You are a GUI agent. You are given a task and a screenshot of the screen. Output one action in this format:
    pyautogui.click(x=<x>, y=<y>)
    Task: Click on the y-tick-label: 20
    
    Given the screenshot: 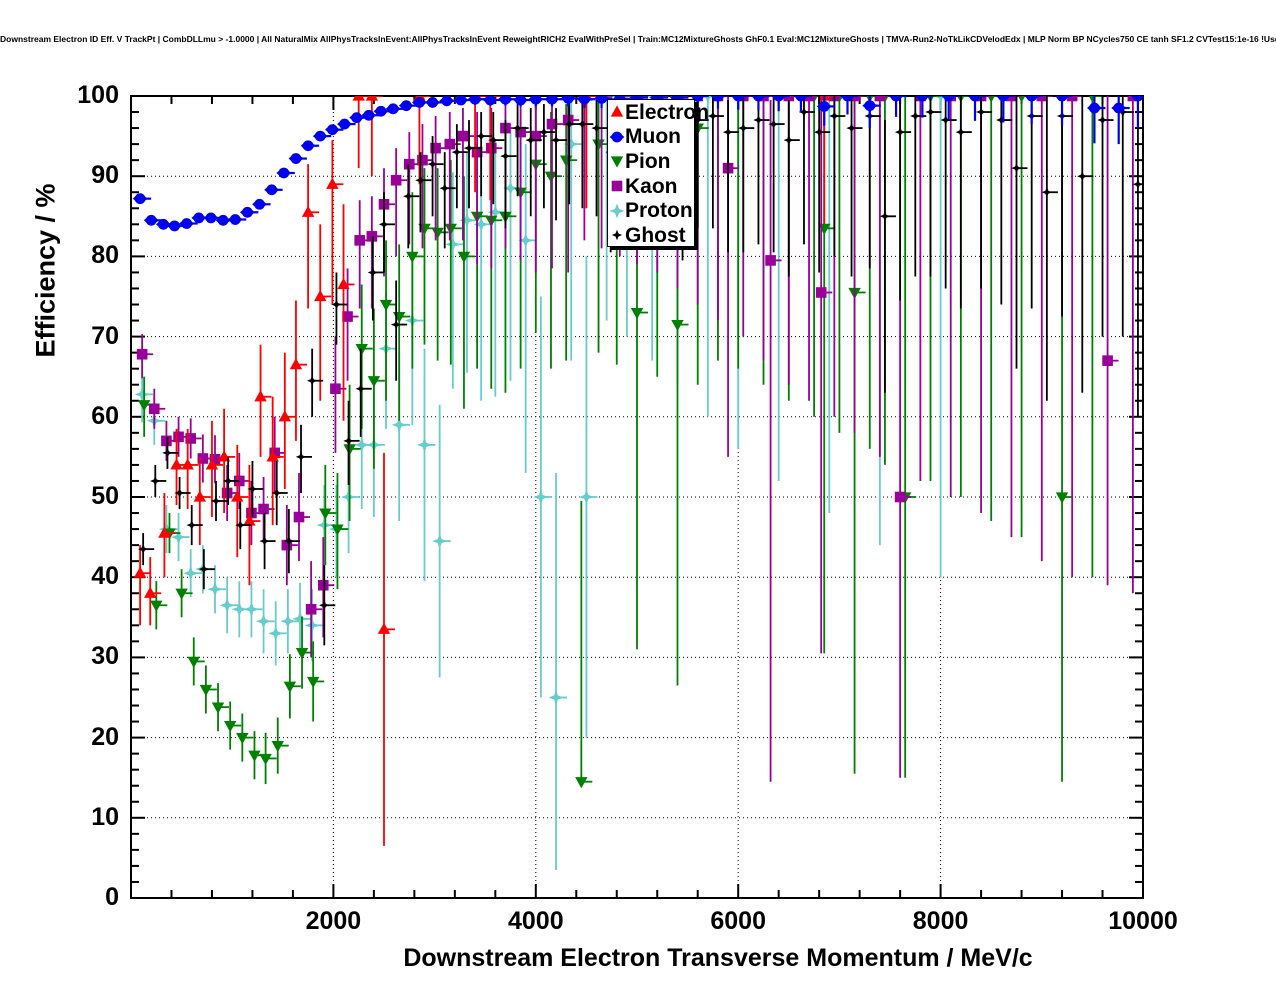 What is the action you would take?
    pyautogui.click(x=105, y=736)
    